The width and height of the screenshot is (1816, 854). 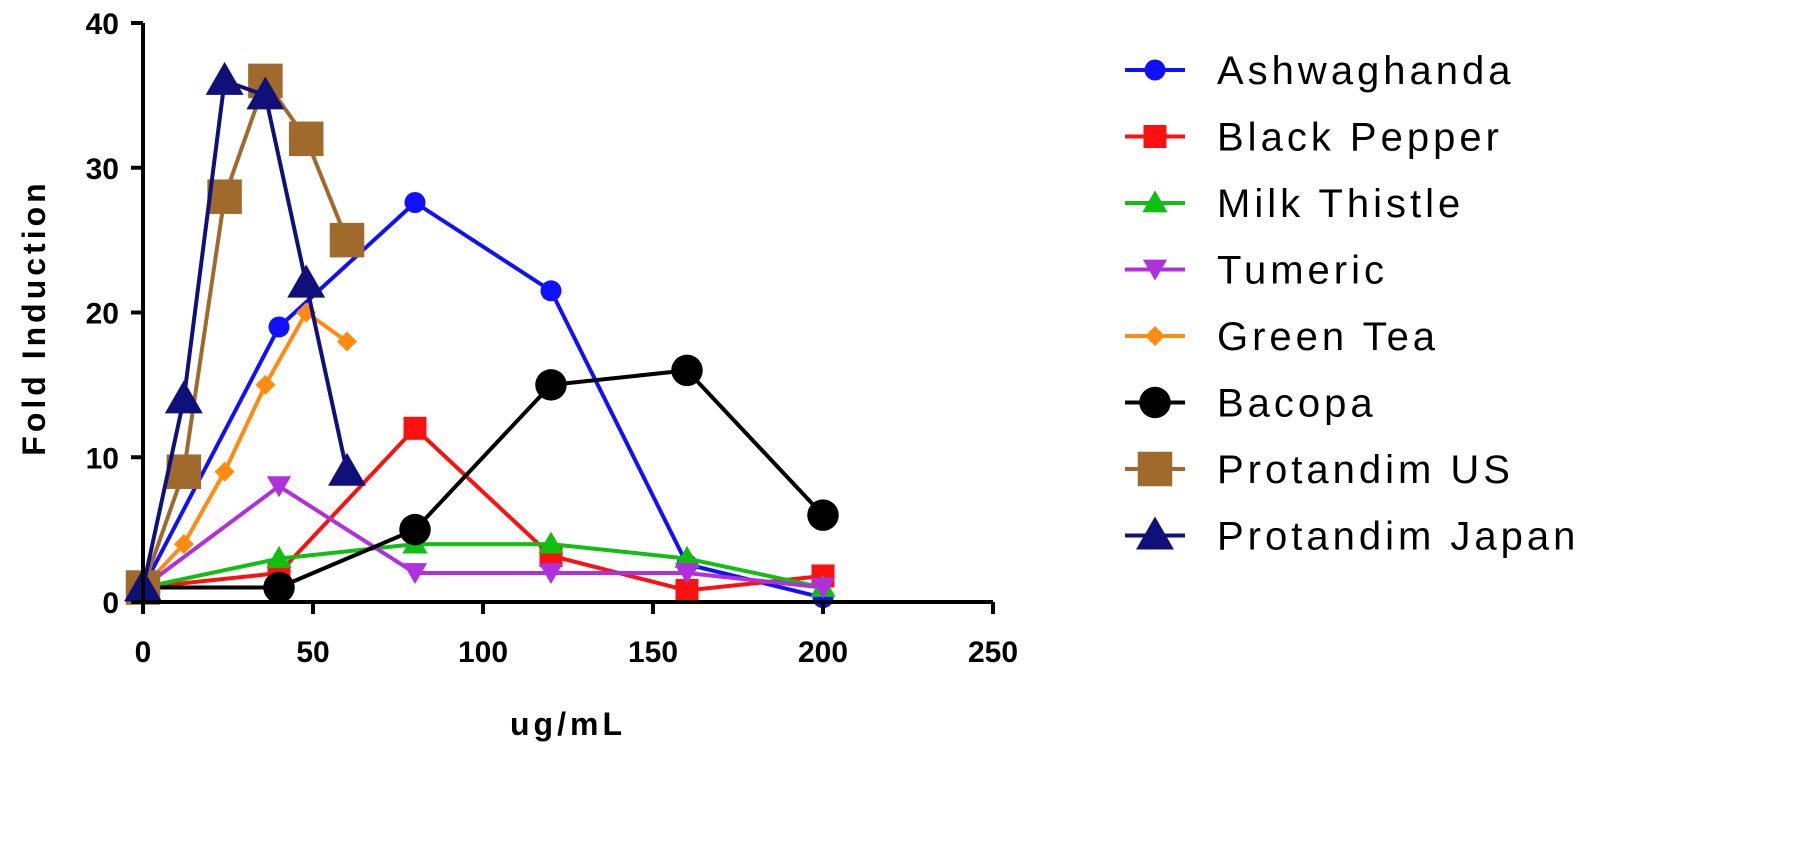 I want to click on y-tick-label: 0, so click(x=110, y=603).